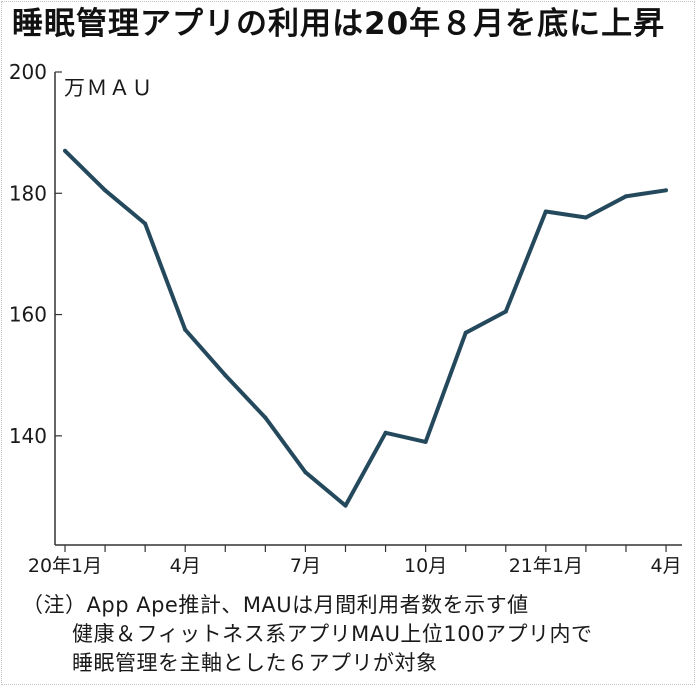 Image resolution: width=696 pixels, height=686 pixels. I want to click on x-axis-ticks: 20年1月 4月 7月 10月 21年1月 4月, so click(355, 561).